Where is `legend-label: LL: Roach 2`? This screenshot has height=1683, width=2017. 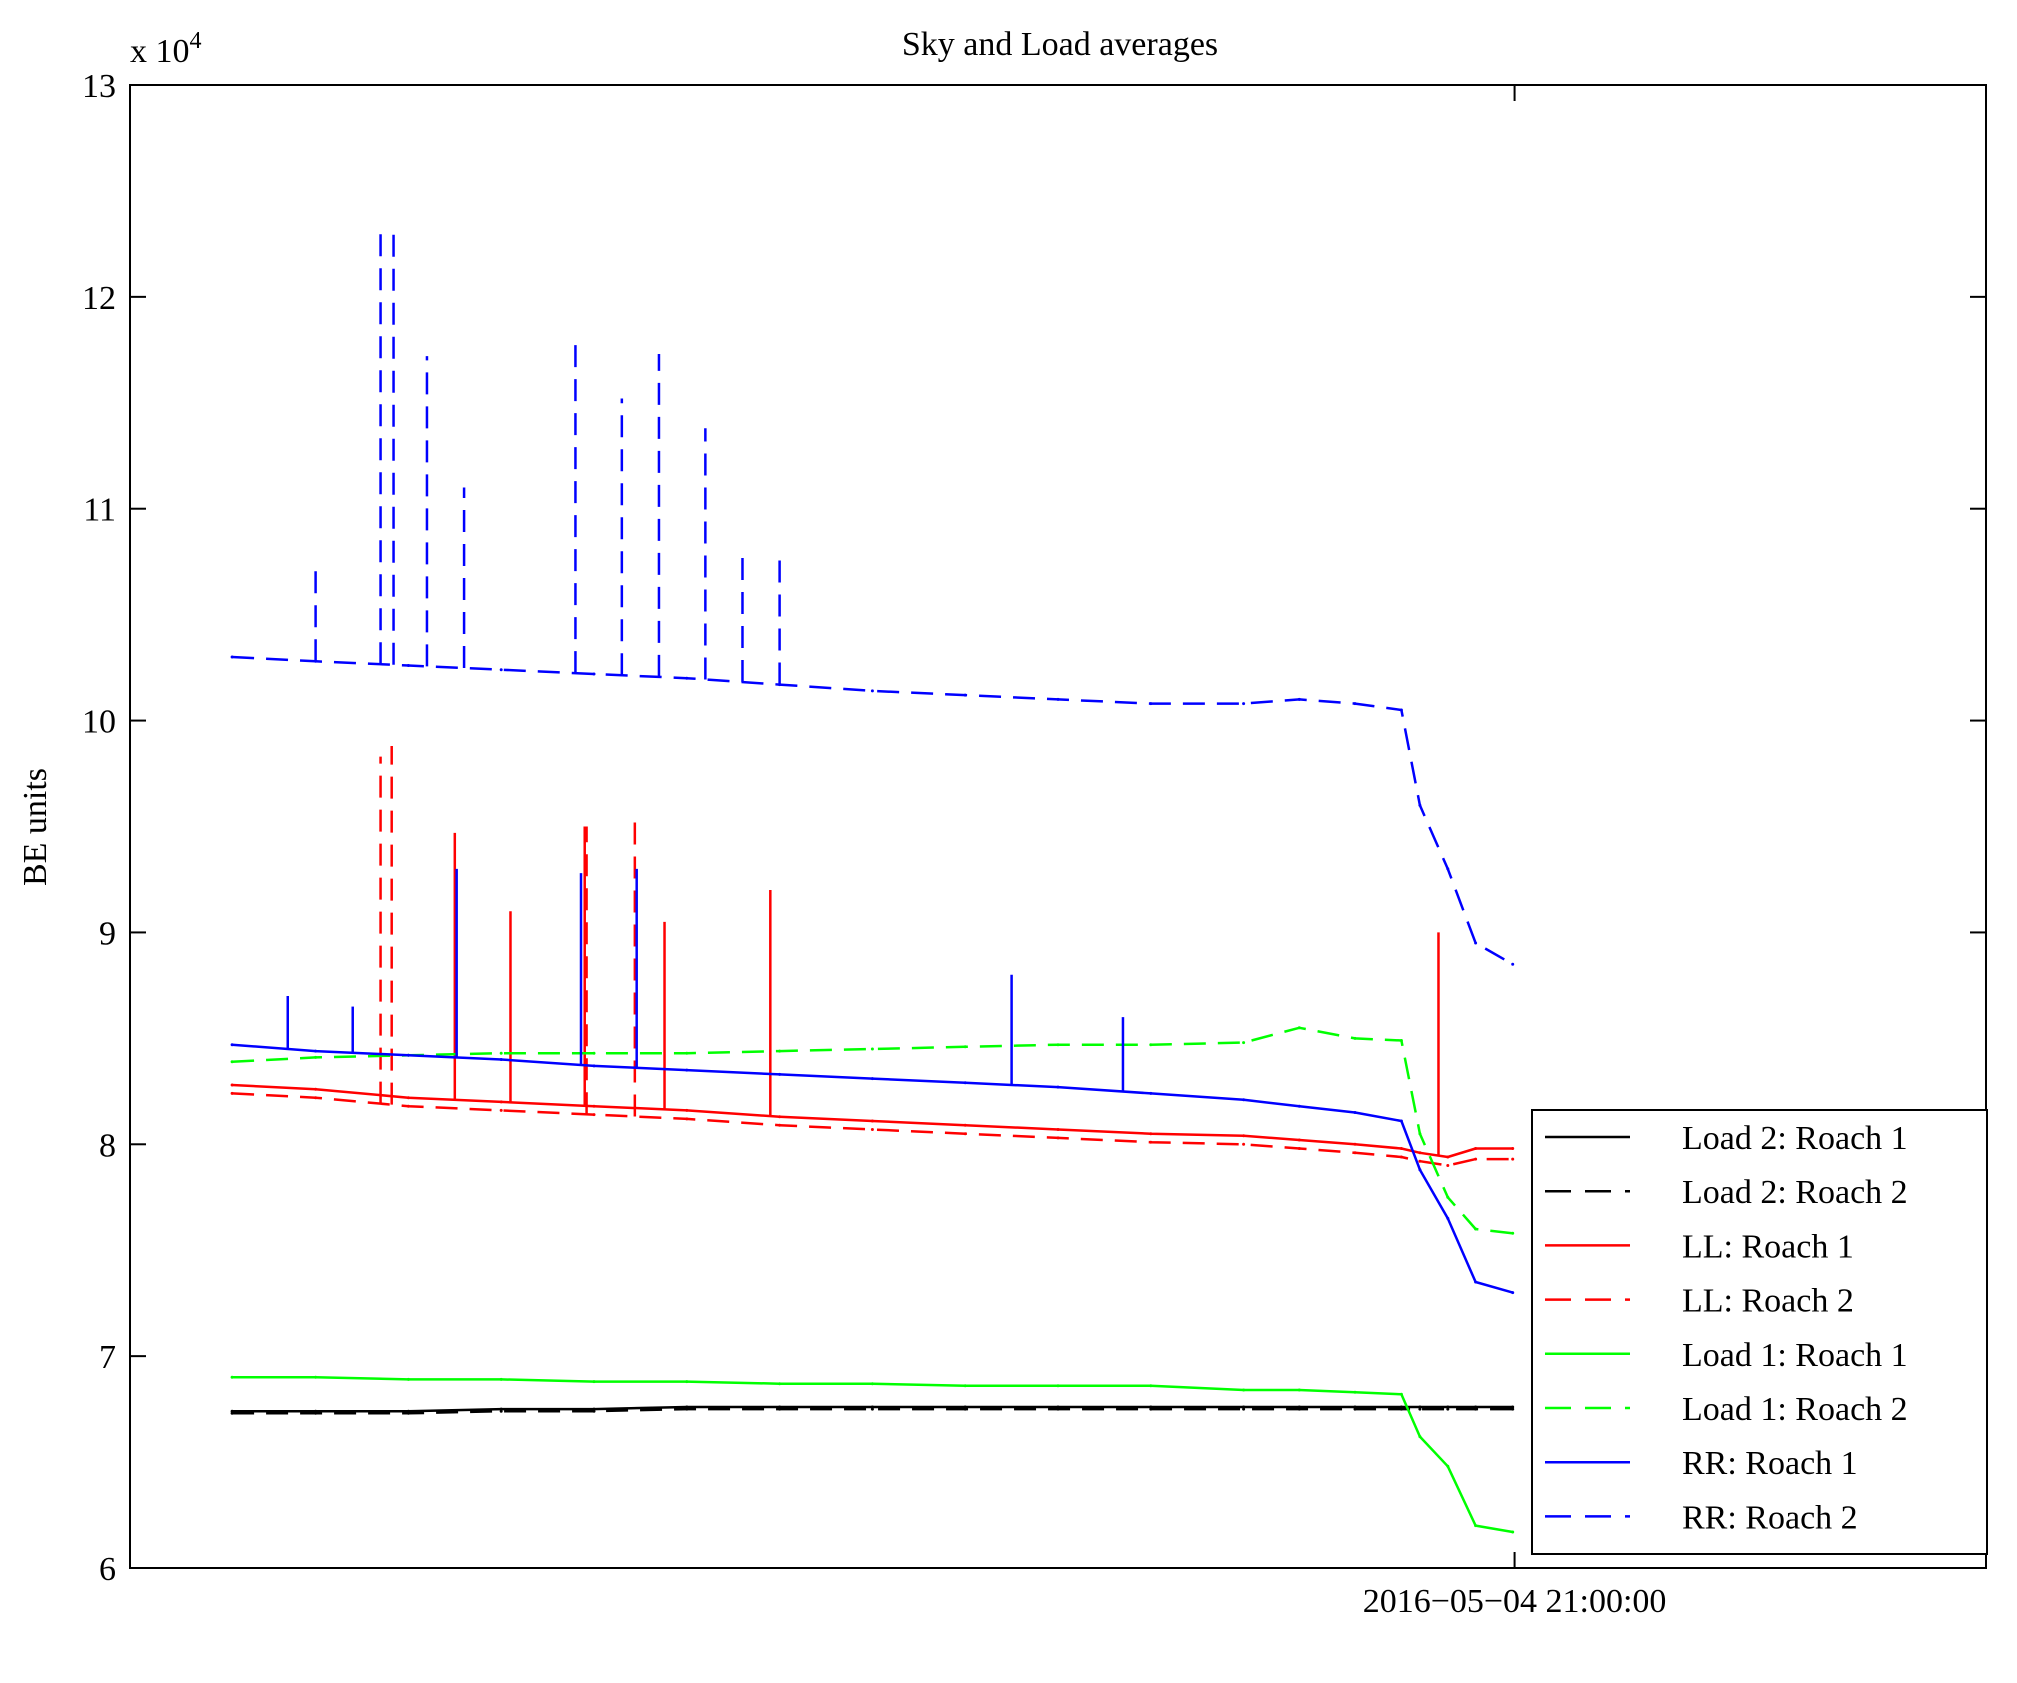 legend-label: LL: Roach 2 is located at coordinates (1768, 1301).